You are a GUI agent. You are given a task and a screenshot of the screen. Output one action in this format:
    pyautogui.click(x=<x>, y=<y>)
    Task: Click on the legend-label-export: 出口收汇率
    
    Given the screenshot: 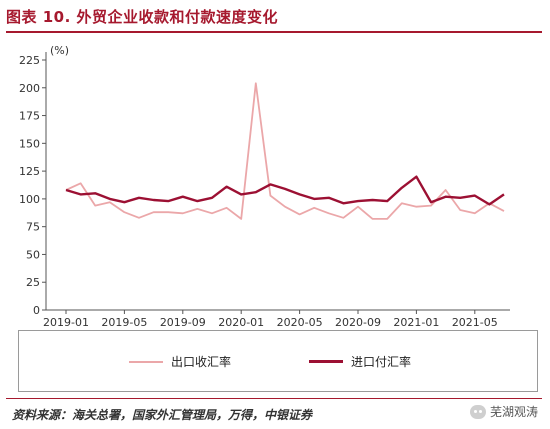 What is the action you would take?
    pyautogui.click(x=201, y=362)
    